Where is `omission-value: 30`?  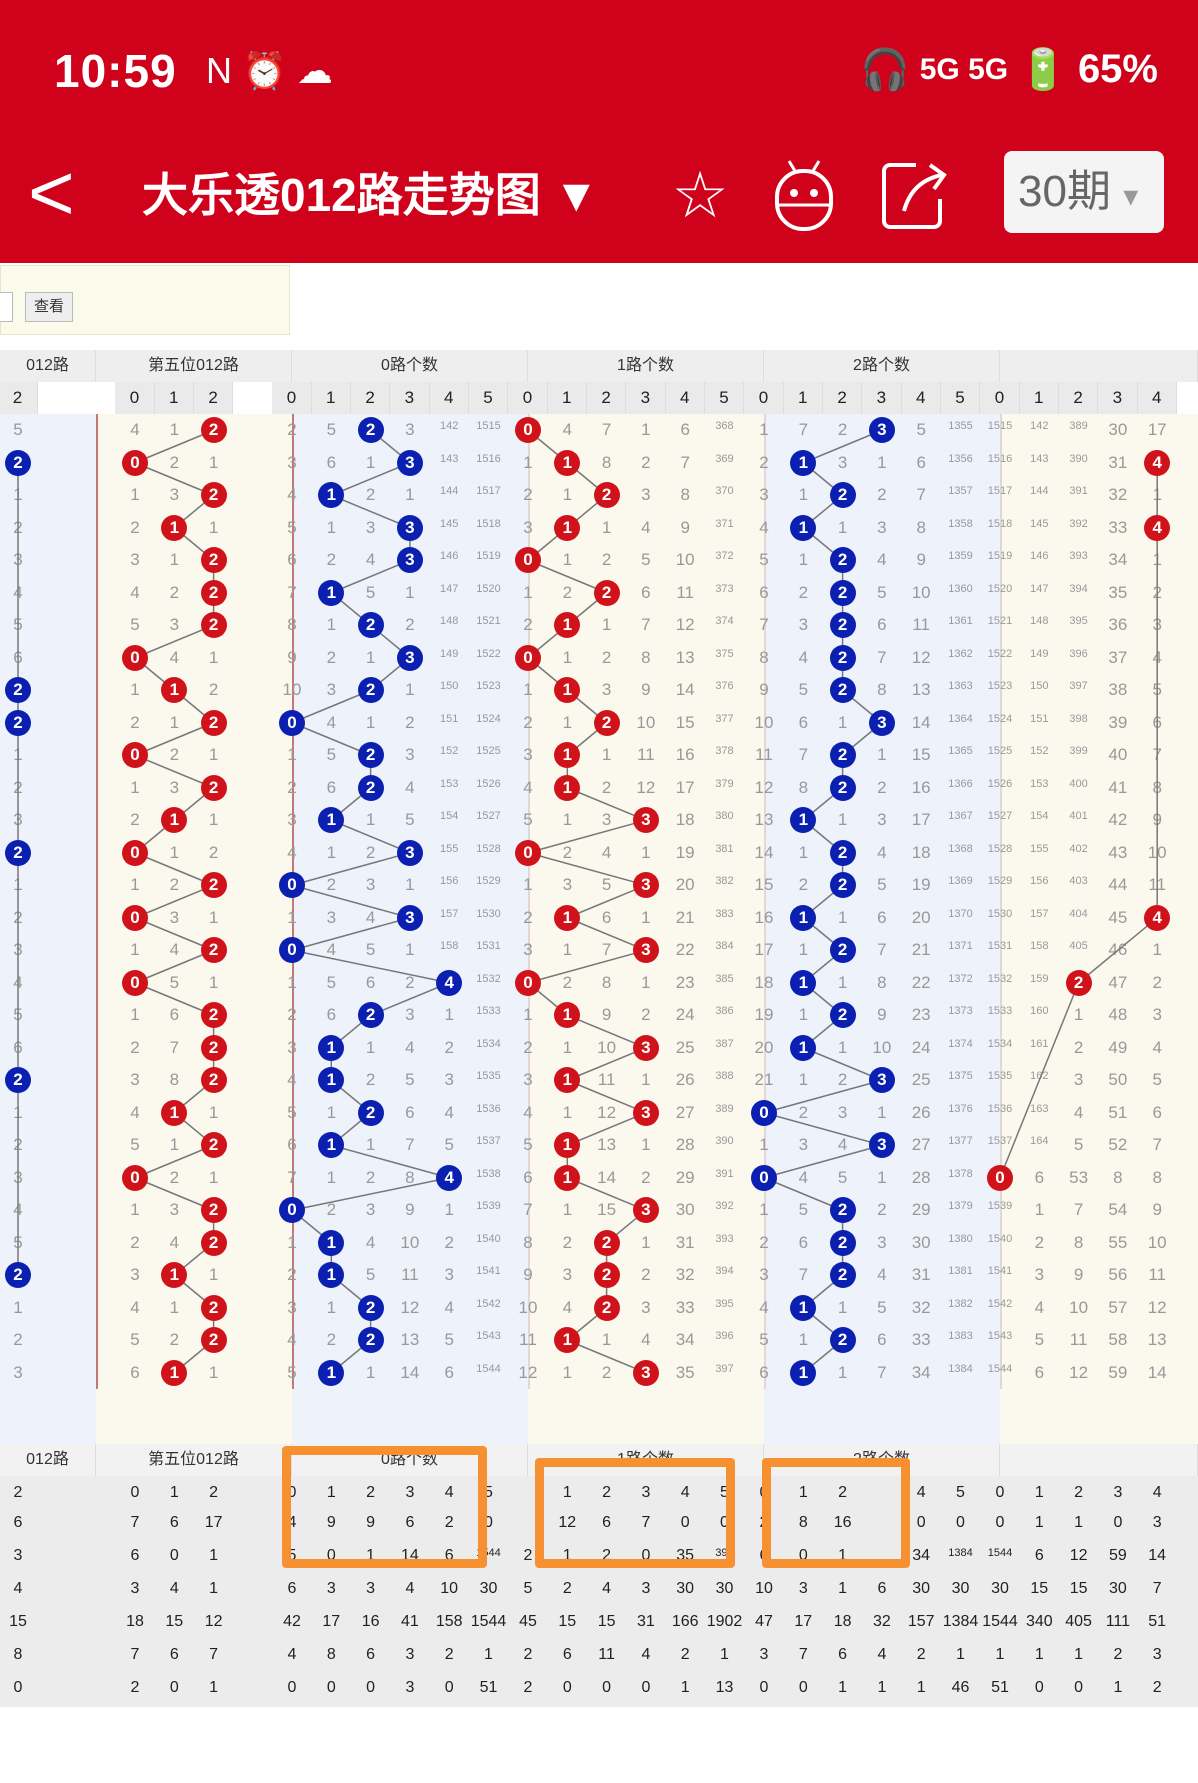
omission-value: 30 is located at coordinates (685, 1210).